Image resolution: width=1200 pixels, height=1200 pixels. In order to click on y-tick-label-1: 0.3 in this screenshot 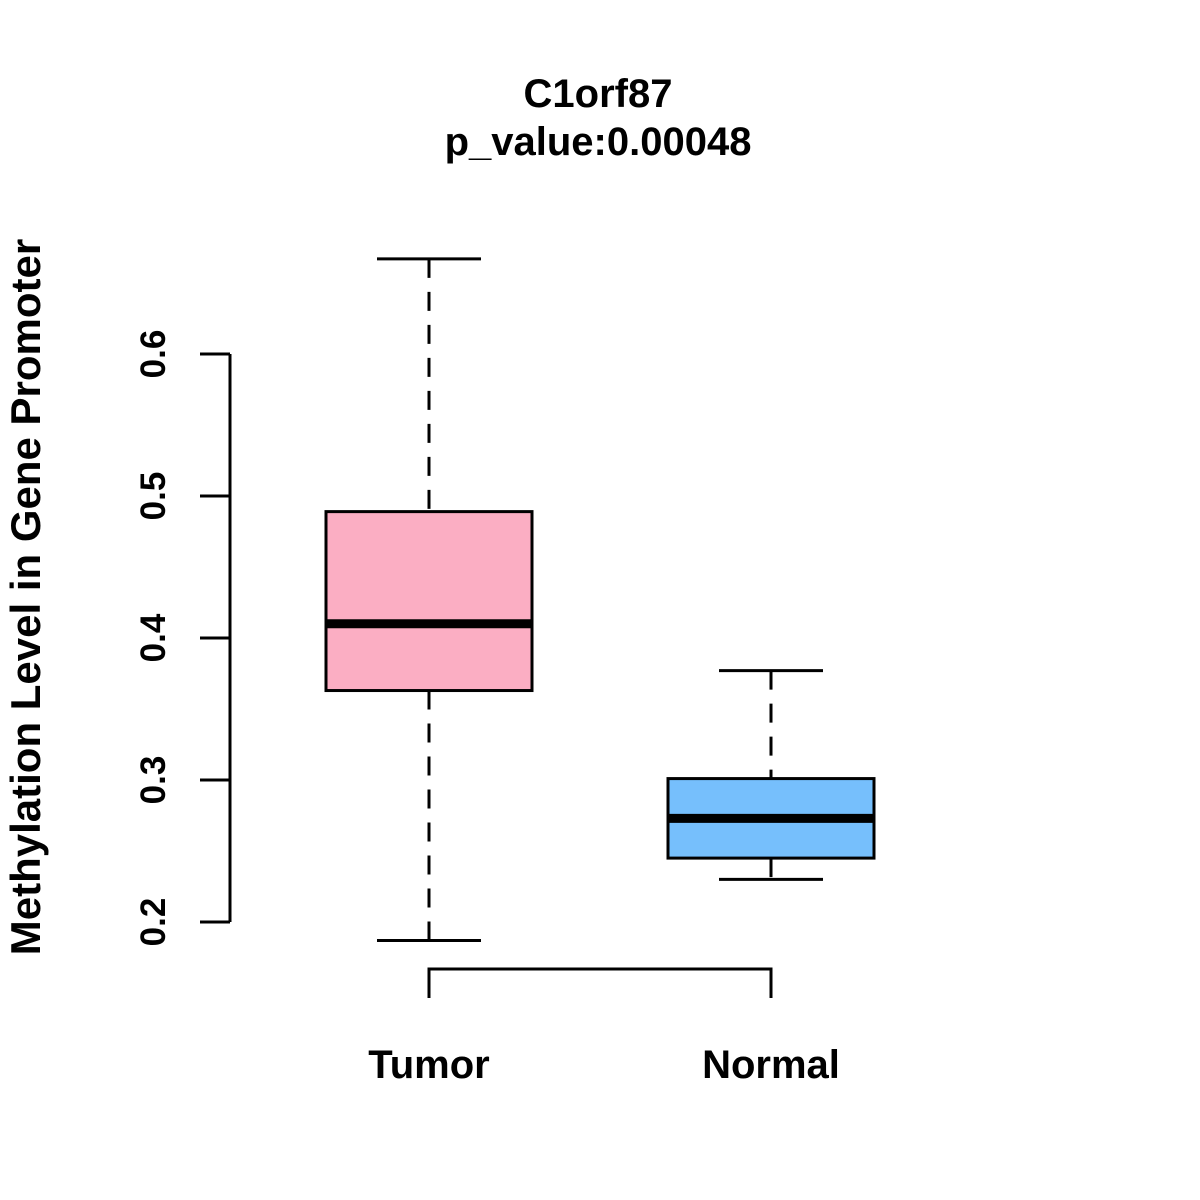, I will do `click(153, 780)`.